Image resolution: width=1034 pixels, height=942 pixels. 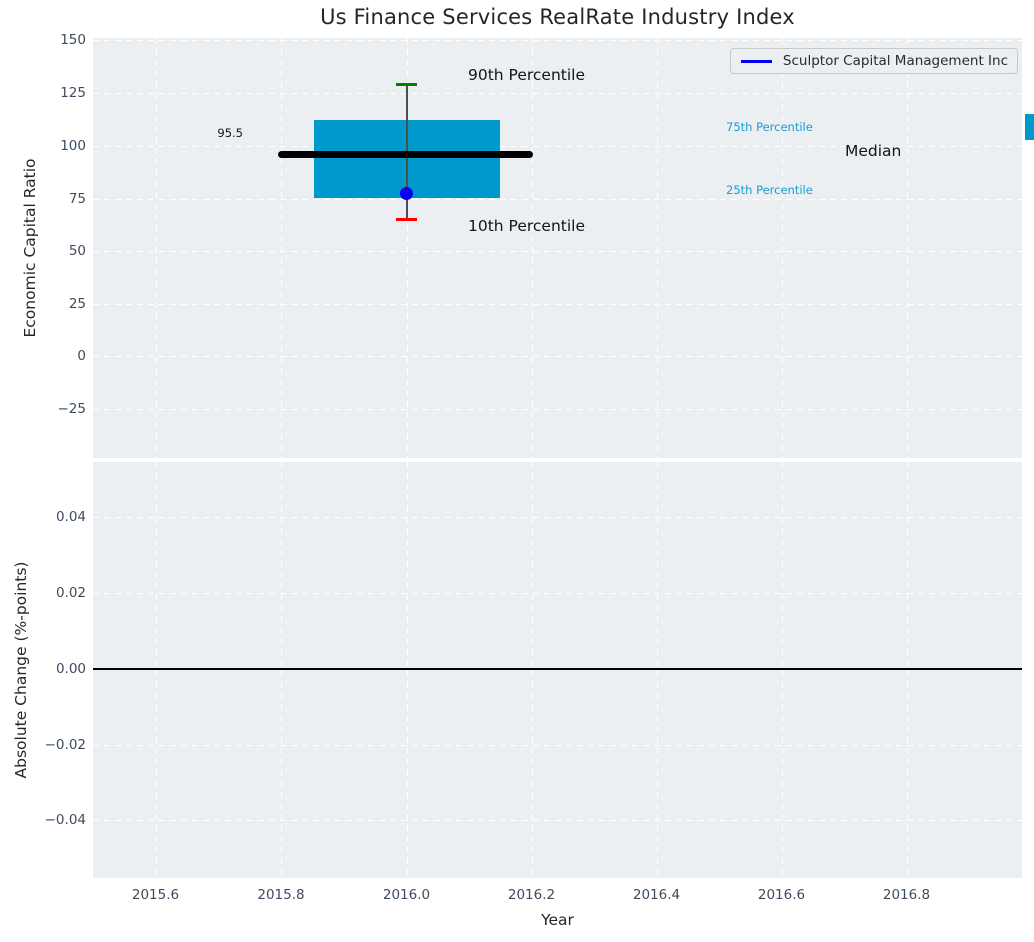 What do you see at coordinates (65, 745) in the screenshot?
I see `y-tick-label-bottom: −0.02` at bounding box center [65, 745].